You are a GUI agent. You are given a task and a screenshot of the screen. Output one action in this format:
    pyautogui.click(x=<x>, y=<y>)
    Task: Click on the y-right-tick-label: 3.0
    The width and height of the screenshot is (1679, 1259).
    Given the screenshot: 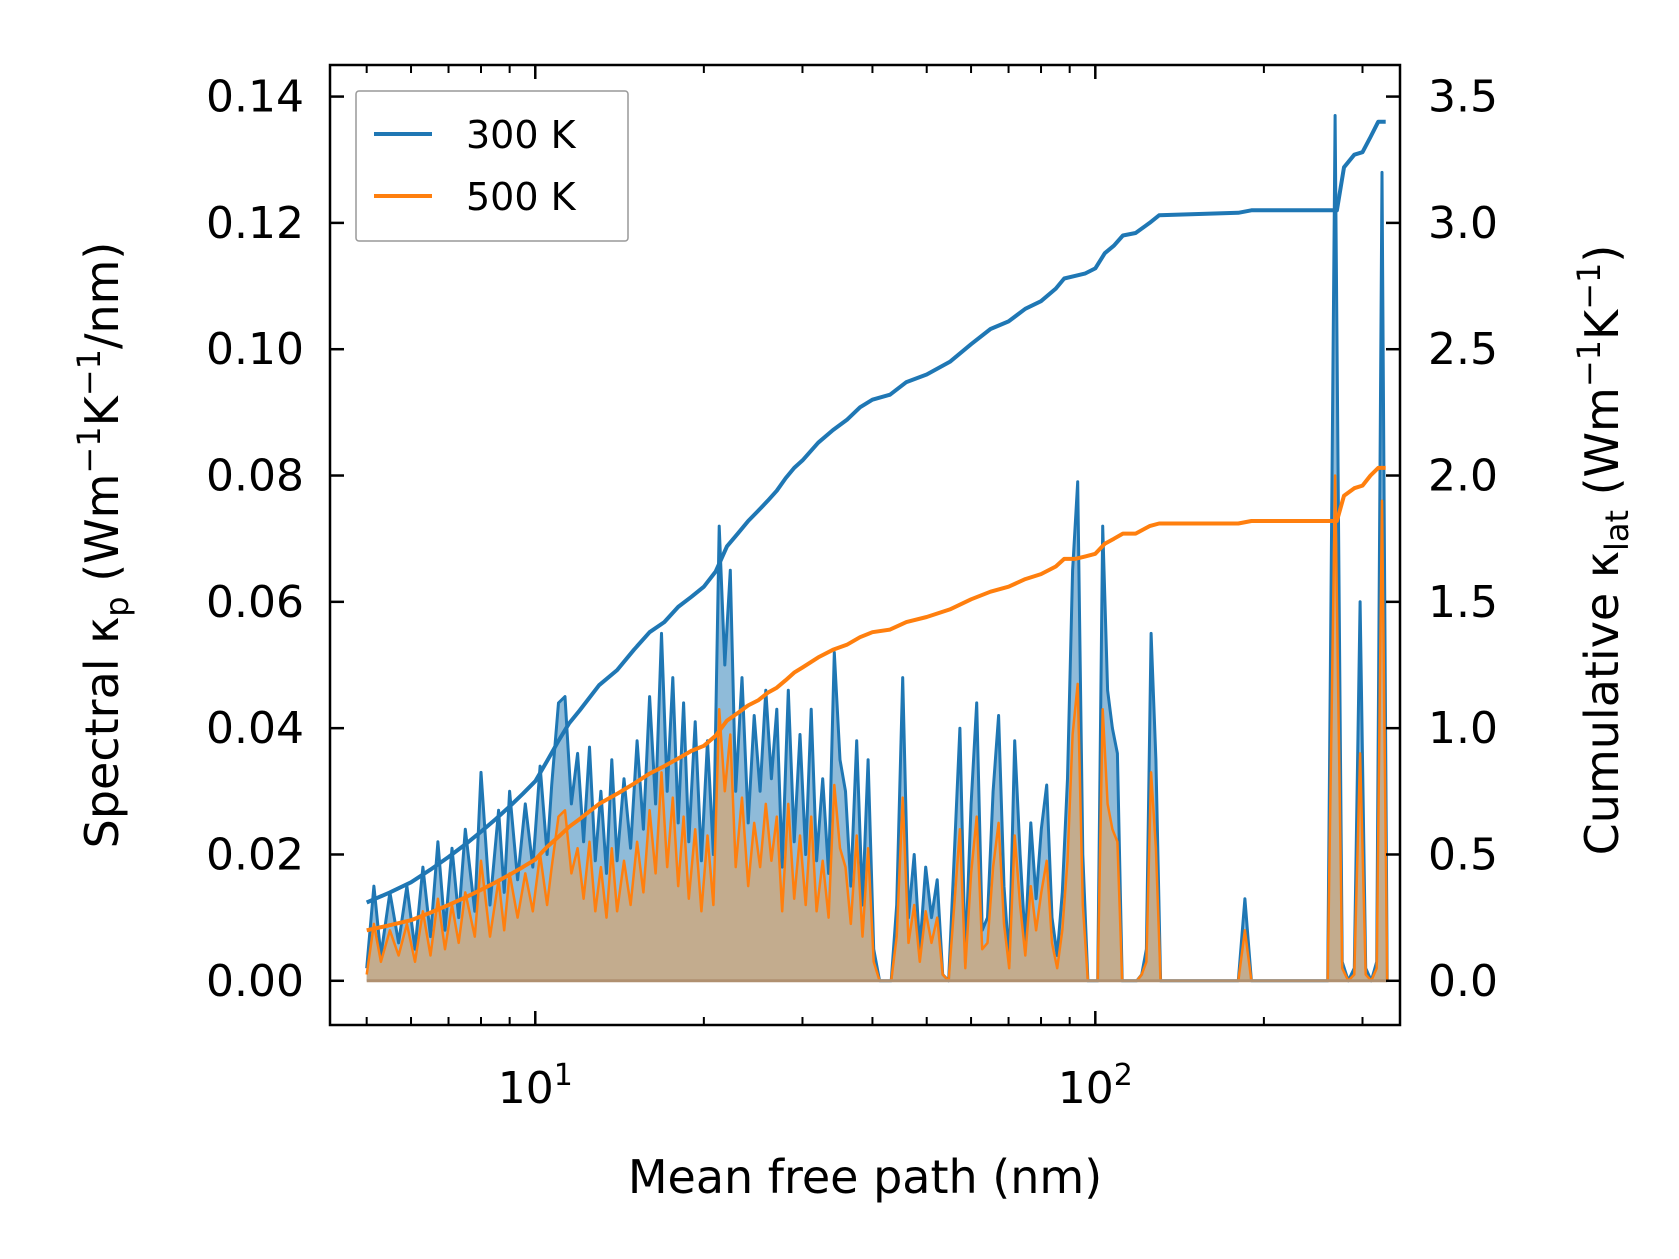 What is the action you would take?
    pyautogui.click(x=1463, y=223)
    